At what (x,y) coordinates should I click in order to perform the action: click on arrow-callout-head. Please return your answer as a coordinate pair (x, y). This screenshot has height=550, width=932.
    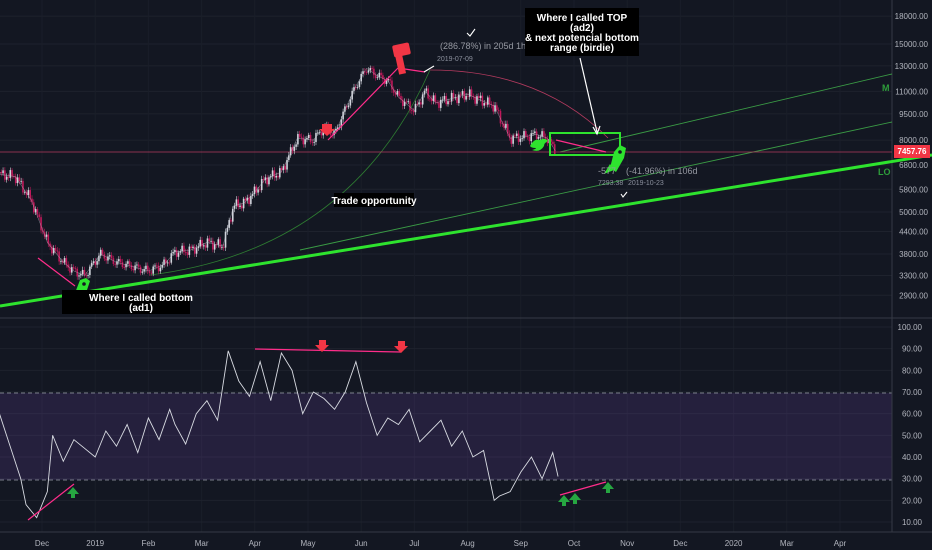
    Looking at the image, I should click on (596, 130).